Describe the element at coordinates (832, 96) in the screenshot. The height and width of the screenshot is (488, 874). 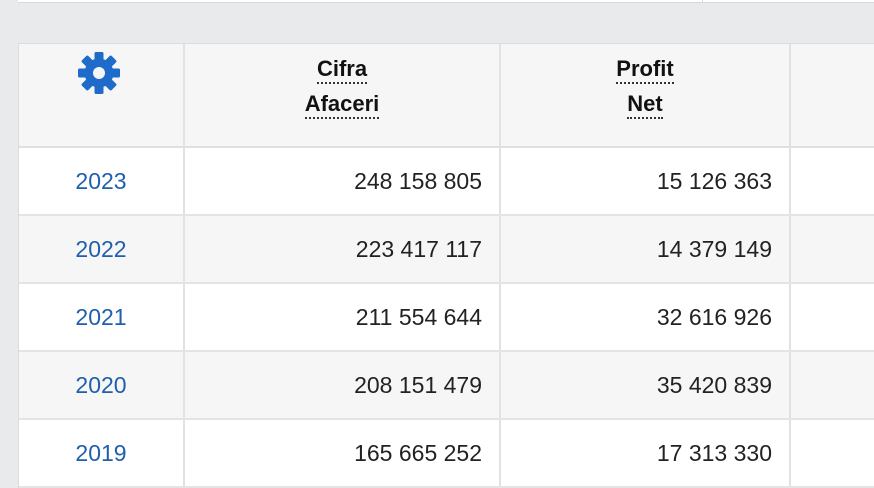
I see `header-next-column` at that location.